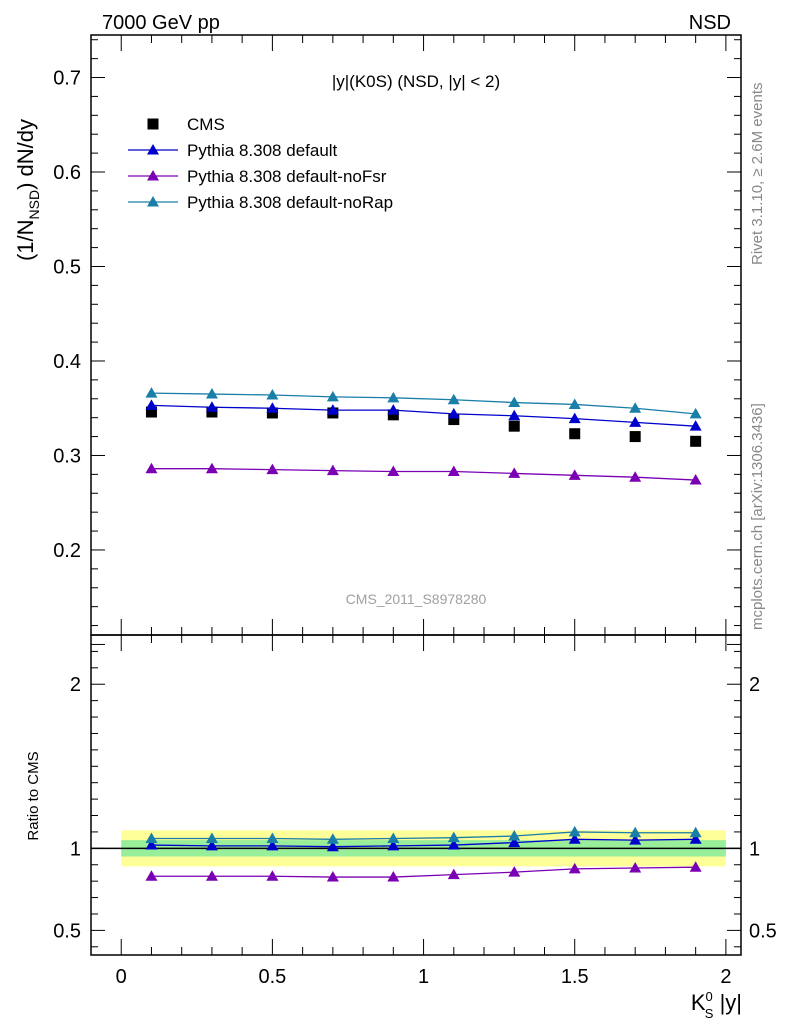 The height and width of the screenshot is (1024, 786). Describe the element at coordinates (272, 977) in the screenshot. I see `x-tick-label: 0.5` at that location.